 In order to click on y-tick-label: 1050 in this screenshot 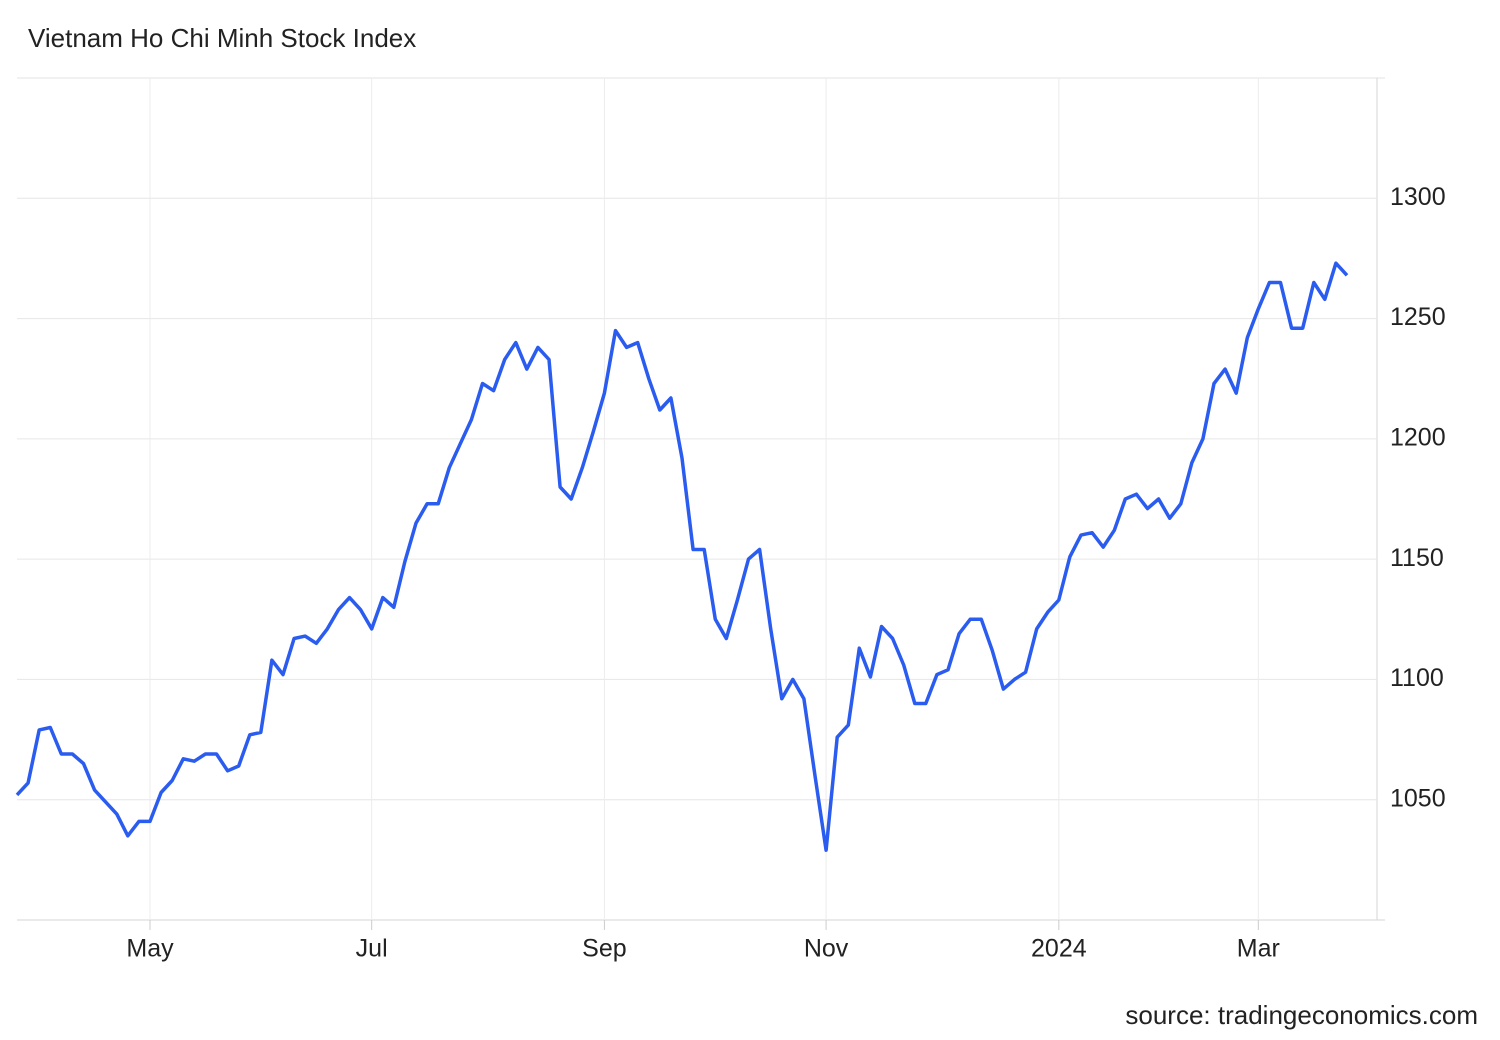, I will do `click(1418, 798)`.